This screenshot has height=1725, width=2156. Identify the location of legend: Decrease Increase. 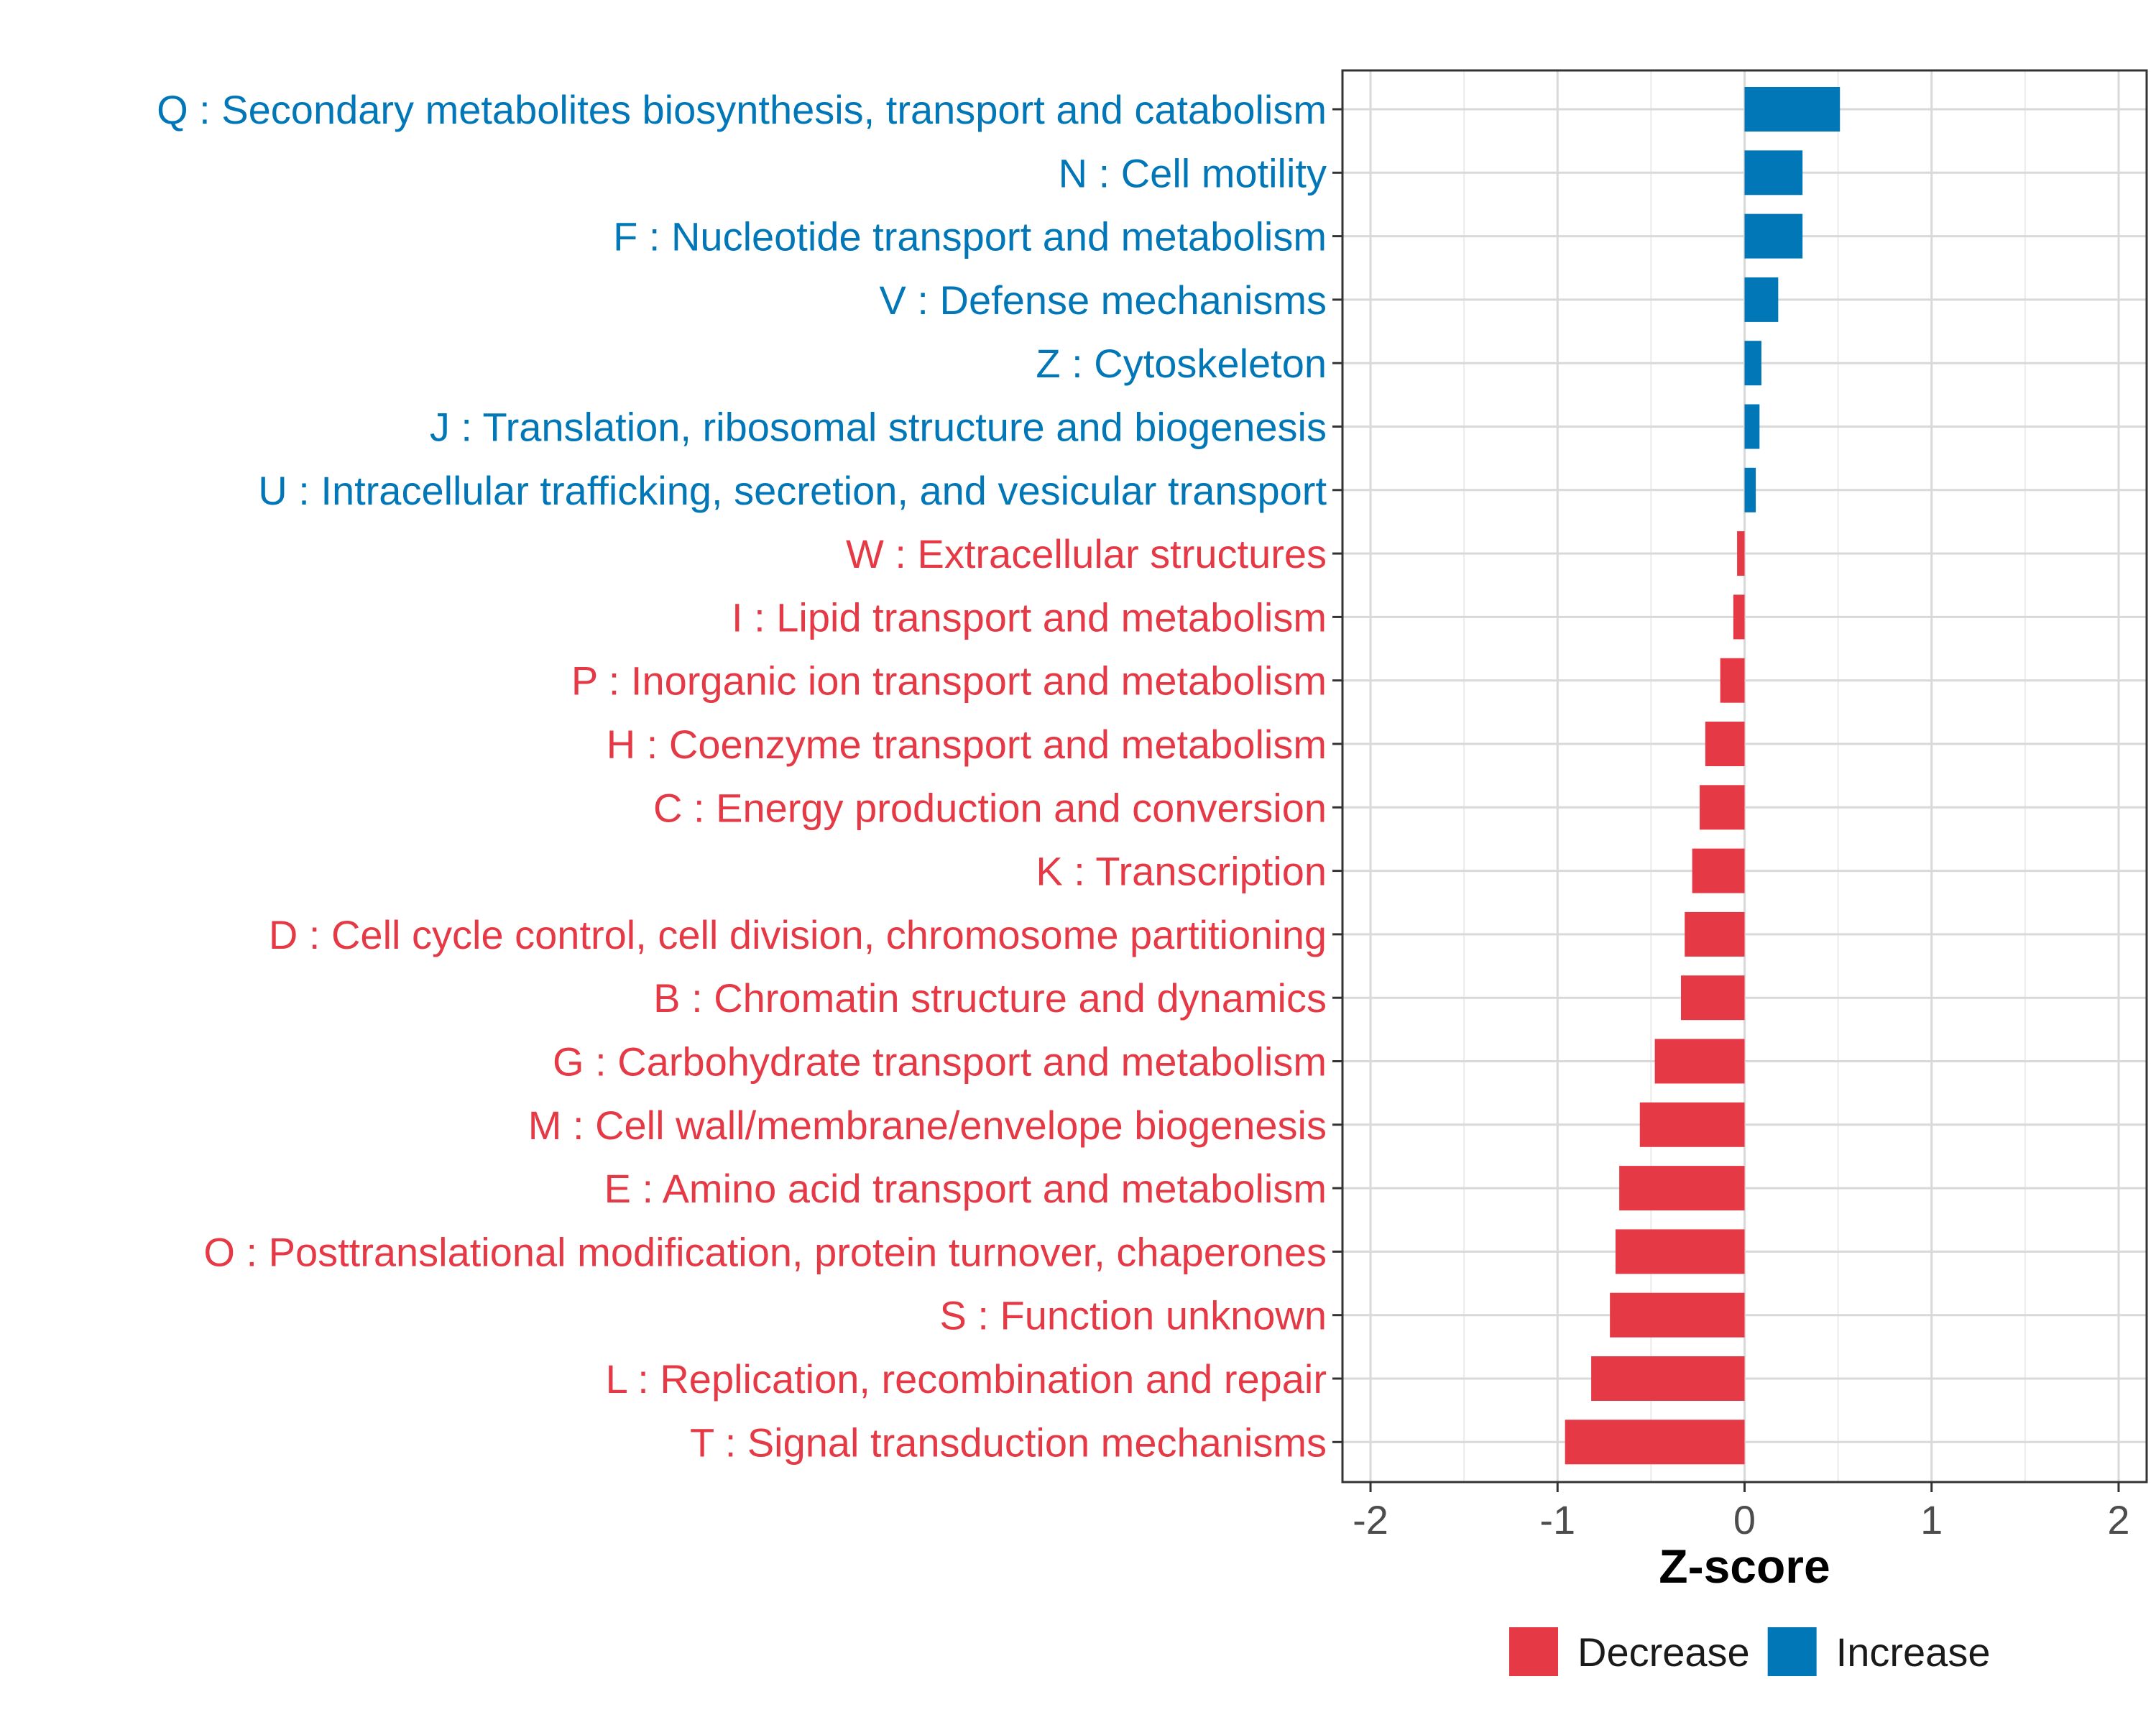
(1750, 1651).